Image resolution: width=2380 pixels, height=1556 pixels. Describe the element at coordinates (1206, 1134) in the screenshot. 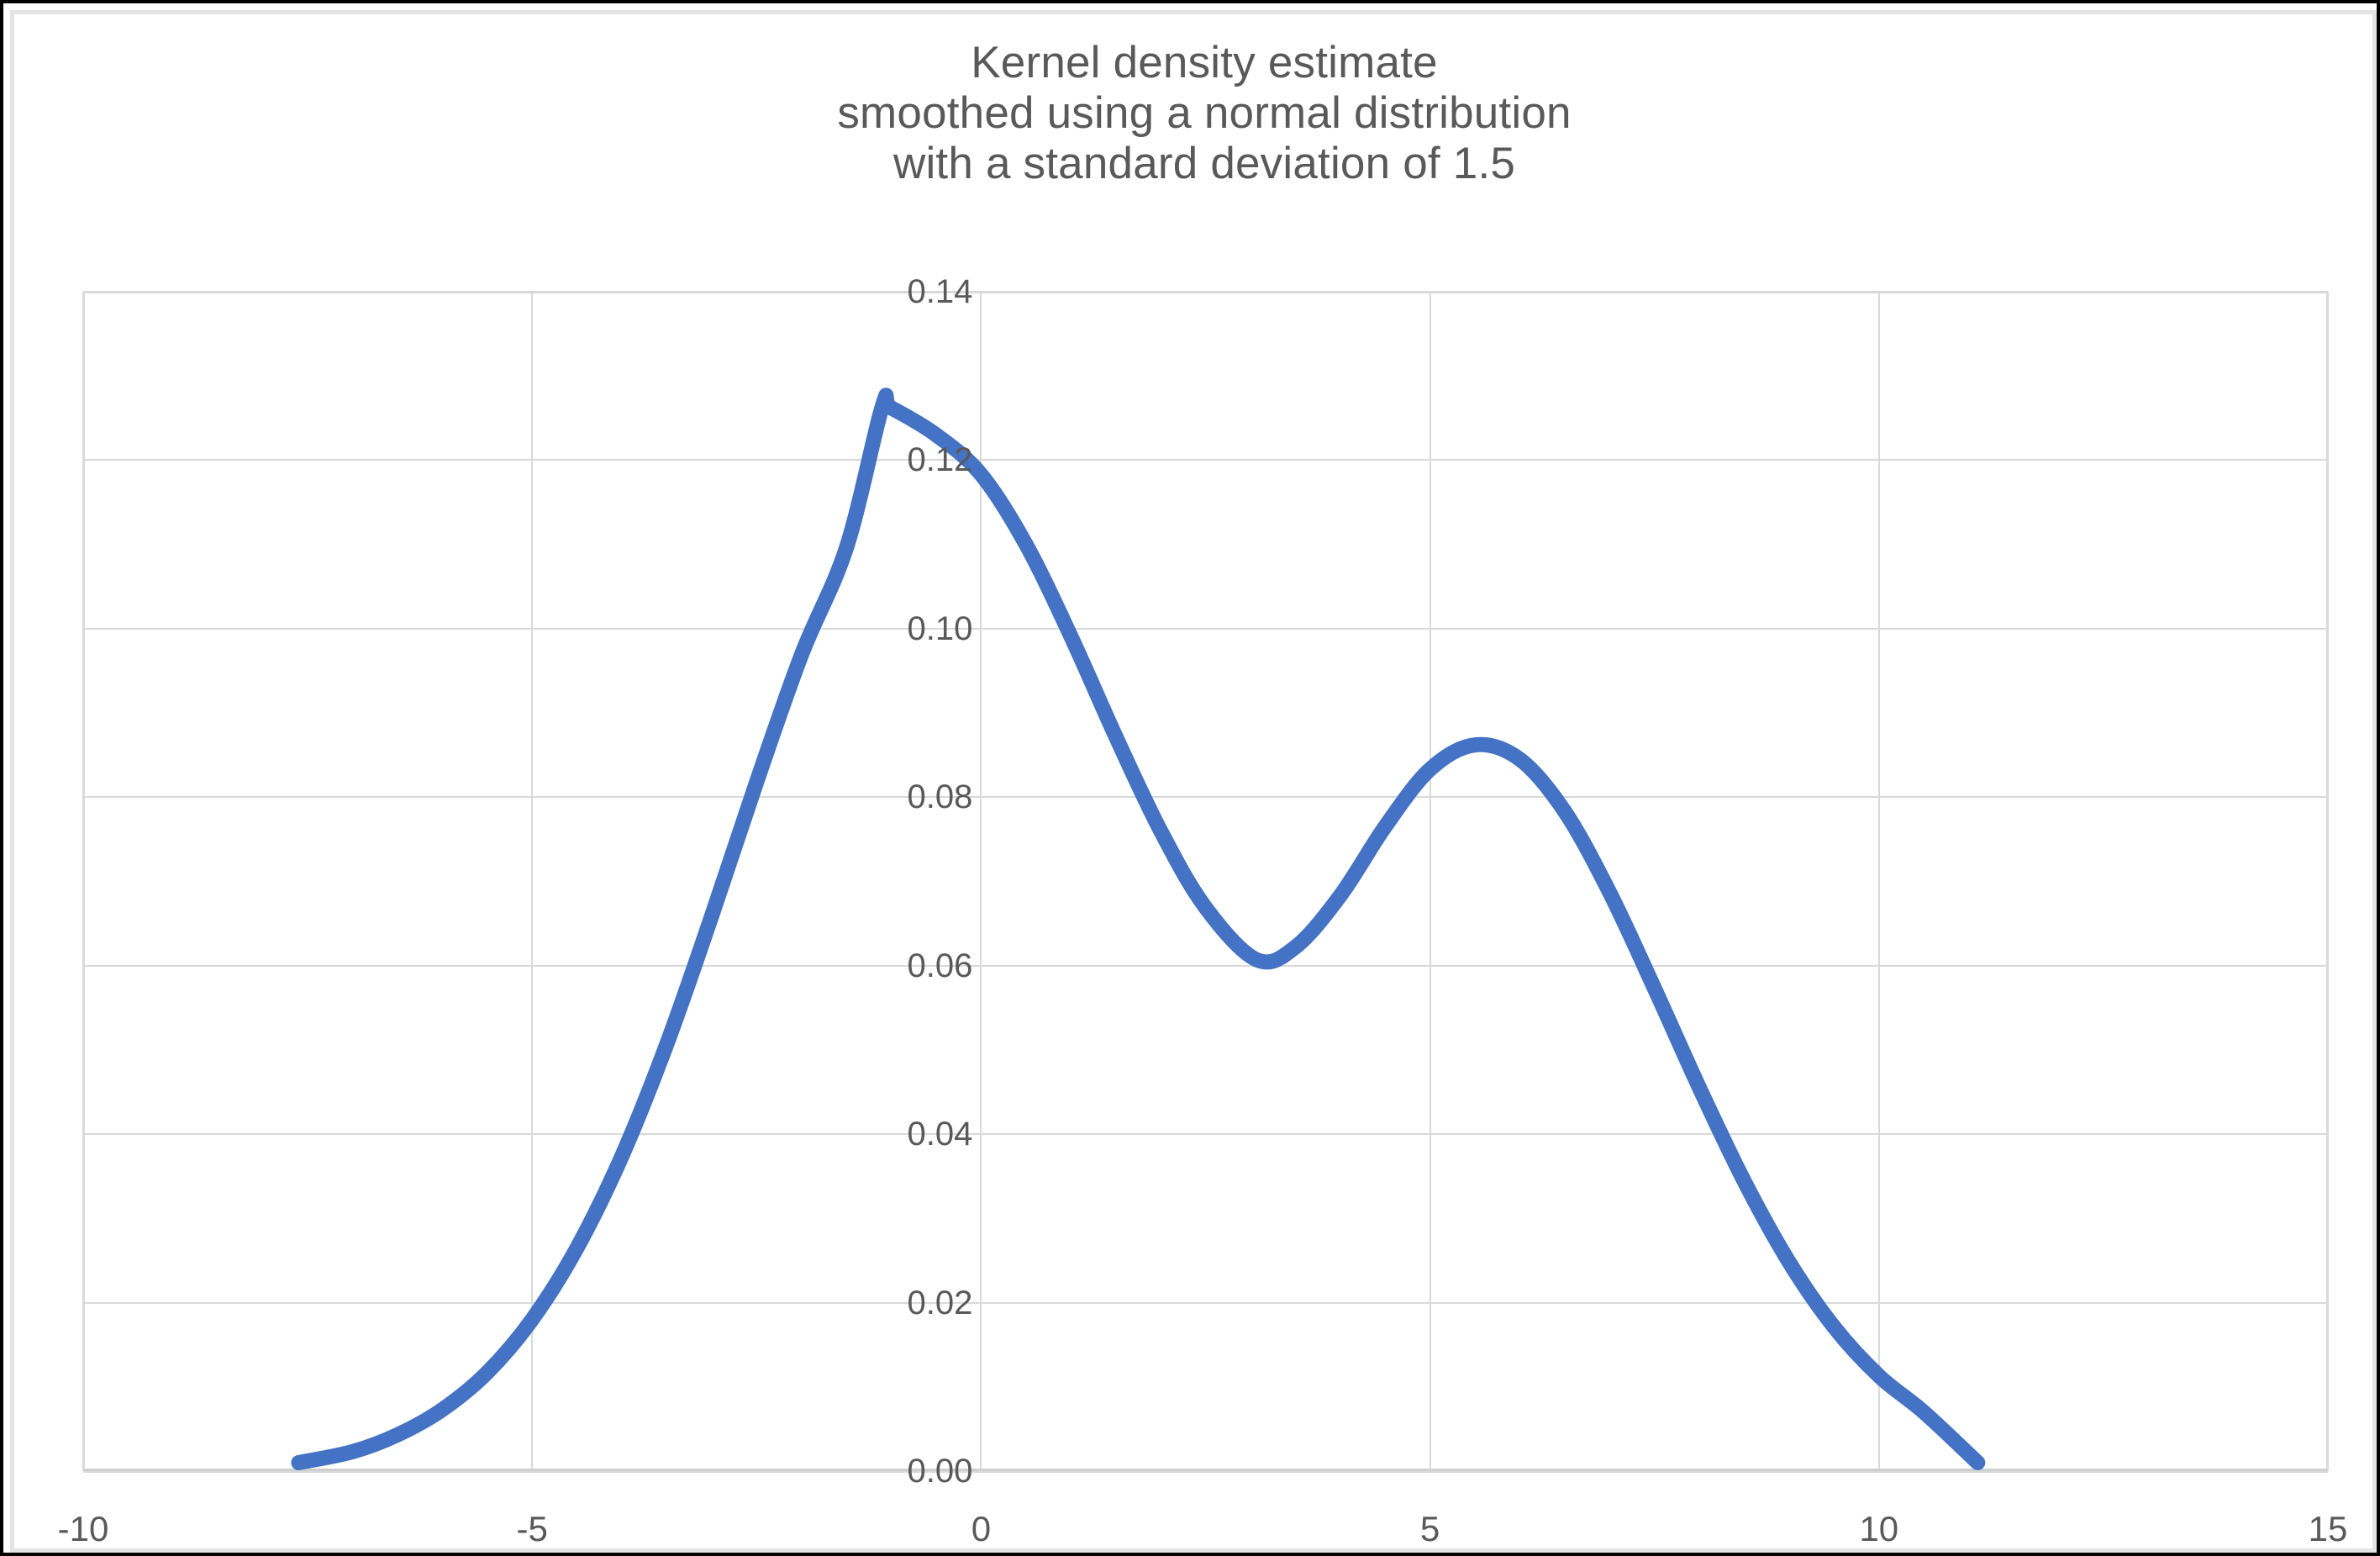

I see `gridline-y-0.04` at that location.